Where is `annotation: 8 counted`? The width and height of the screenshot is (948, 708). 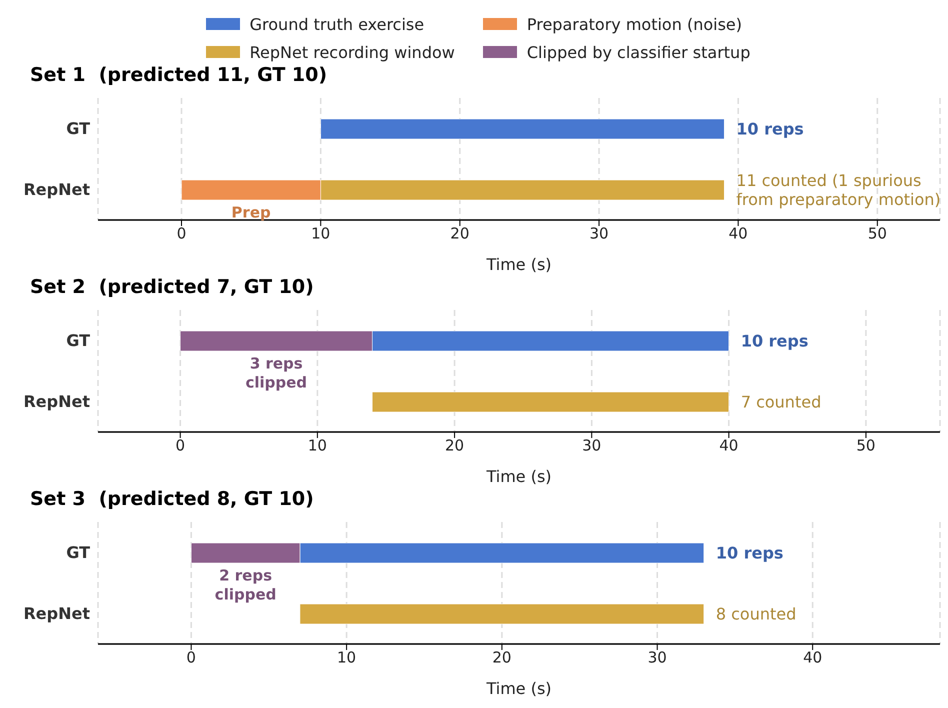
annotation: 8 counted is located at coordinates (756, 614).